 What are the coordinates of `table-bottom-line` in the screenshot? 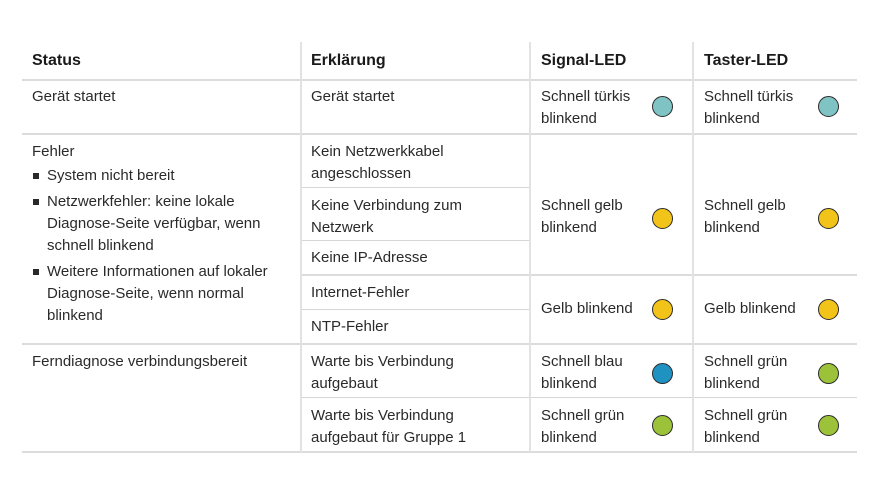 It's located at (439, 452).